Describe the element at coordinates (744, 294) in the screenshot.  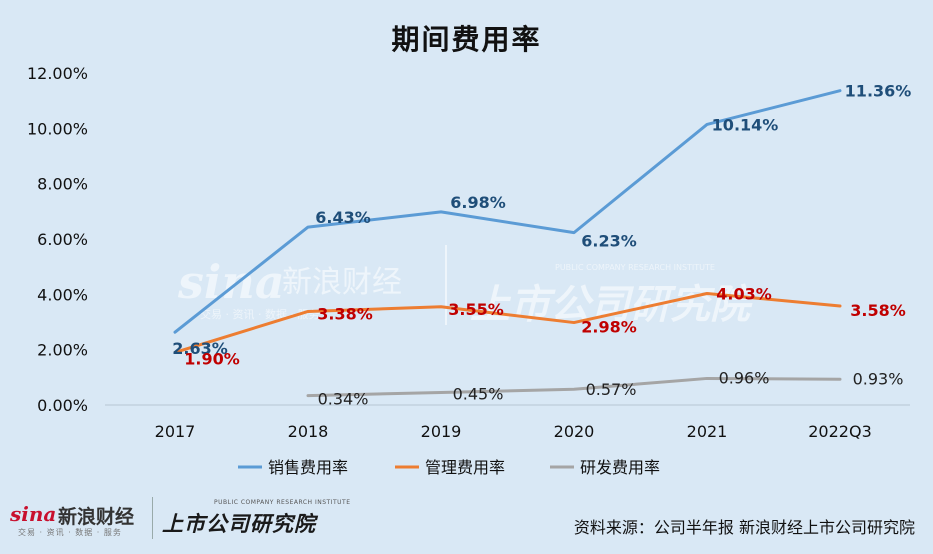
I see `data-label: 4.03%` at that location.